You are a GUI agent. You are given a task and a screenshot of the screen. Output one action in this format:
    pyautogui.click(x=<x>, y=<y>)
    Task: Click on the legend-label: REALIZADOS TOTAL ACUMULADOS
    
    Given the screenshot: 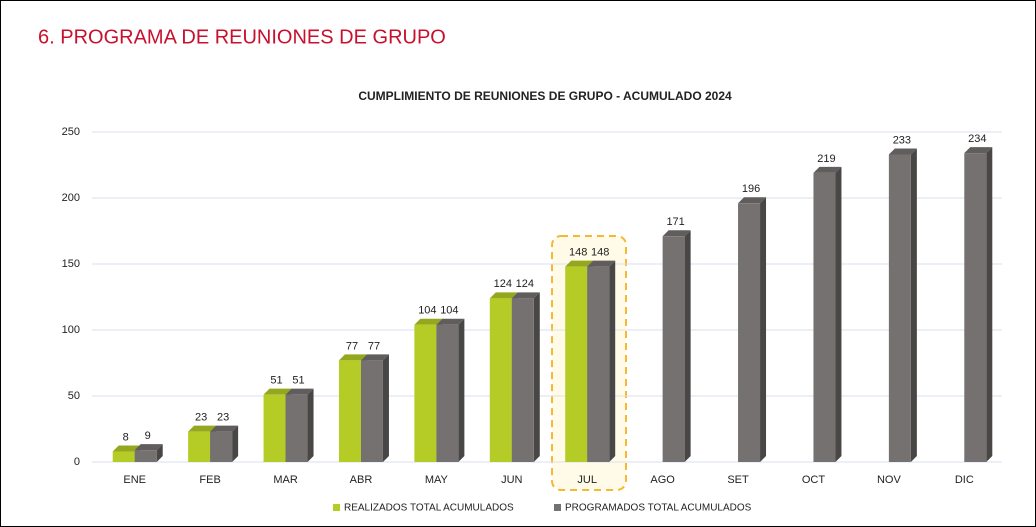 What is the action you would take?
    pyautogui.click(x=429, y=508)
    